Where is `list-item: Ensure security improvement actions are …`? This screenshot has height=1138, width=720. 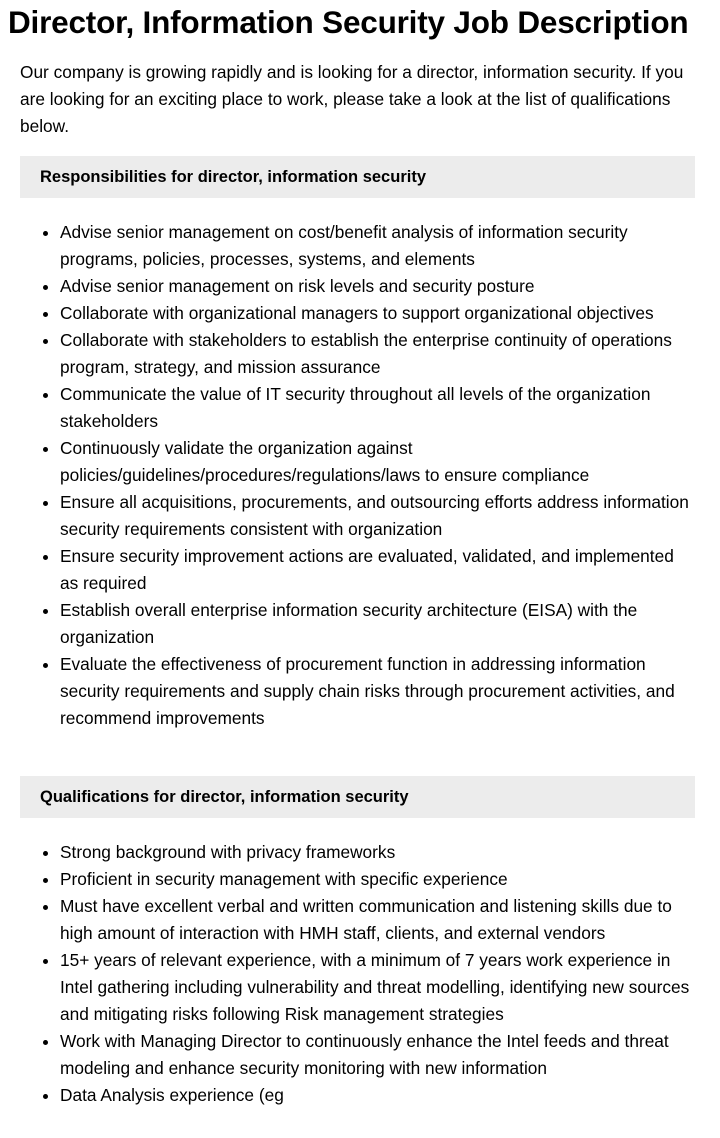
list-item: Ensure security improvement actions are … is located at coordinates (378, 570).